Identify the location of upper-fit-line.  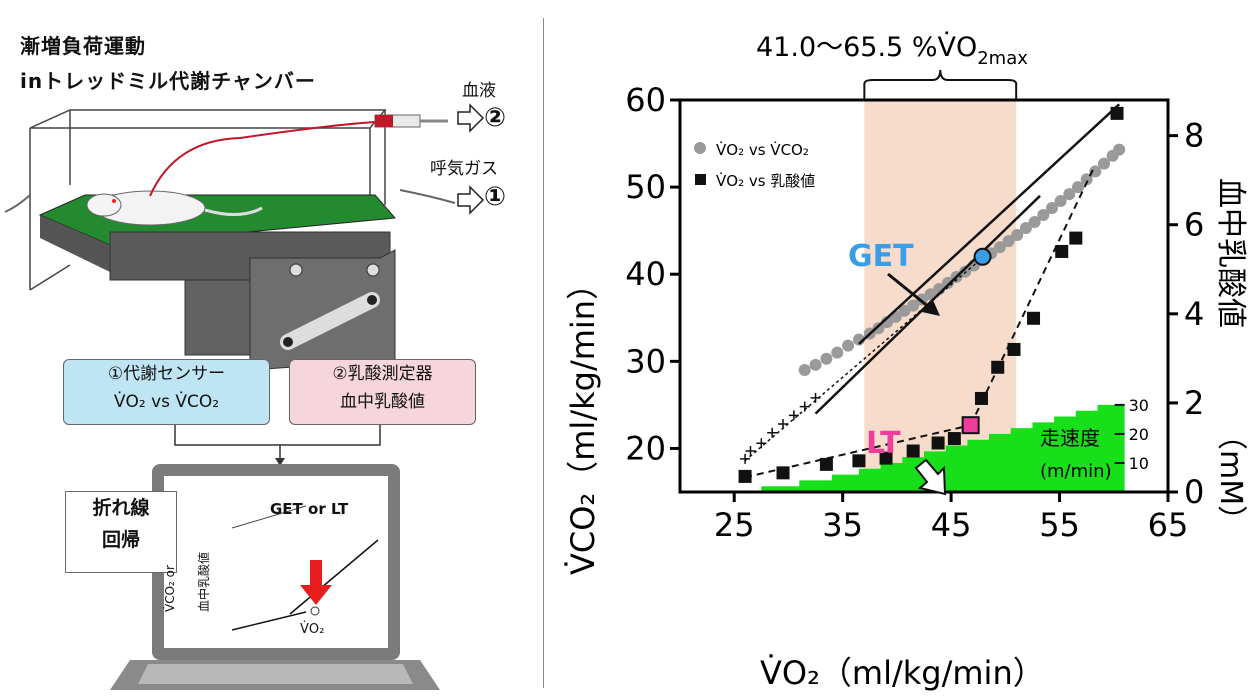
(989, 224).